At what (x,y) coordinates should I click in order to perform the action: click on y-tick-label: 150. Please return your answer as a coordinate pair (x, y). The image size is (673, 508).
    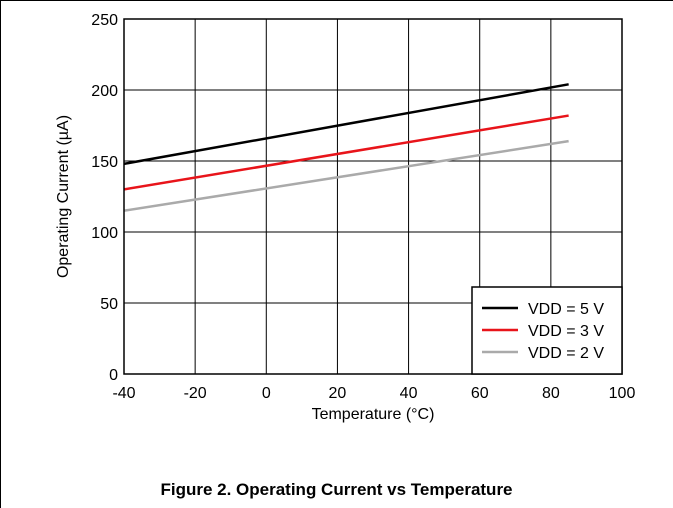
    Looking at the image, I should click on (104, 162).